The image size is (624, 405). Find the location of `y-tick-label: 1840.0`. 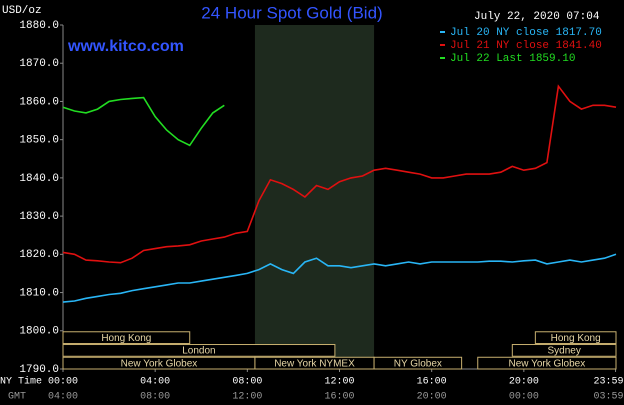

y-tick-label: 1840.0 is located at coordinates (39, 179).